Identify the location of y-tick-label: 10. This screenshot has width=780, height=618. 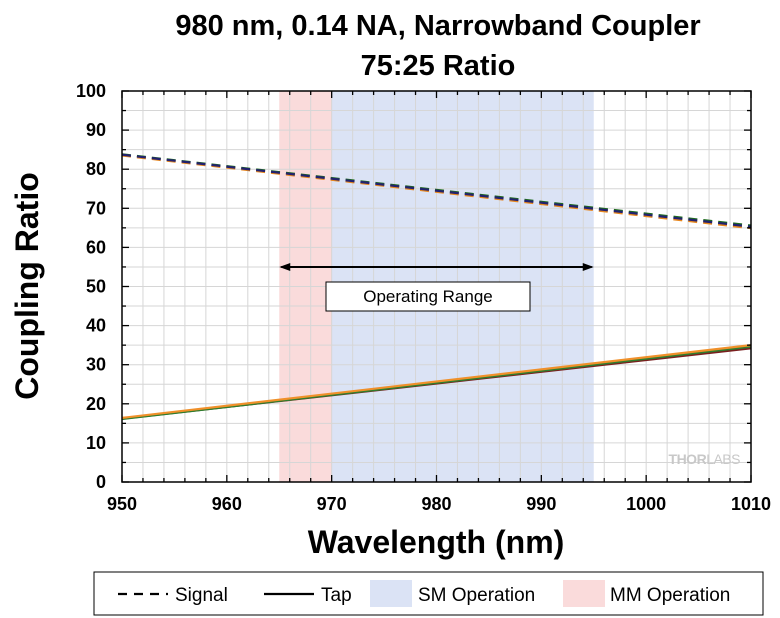
(96, 443).